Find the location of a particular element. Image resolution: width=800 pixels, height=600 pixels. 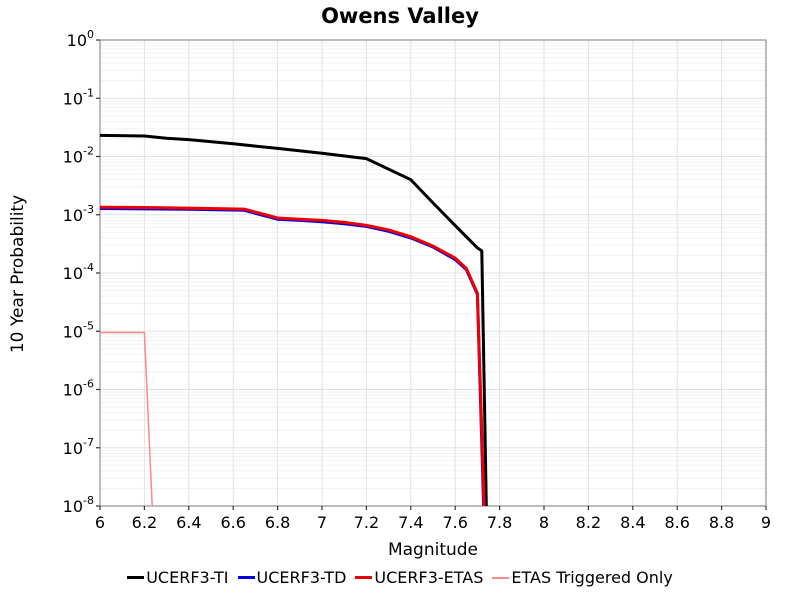

legend-label: UCERF3-TI is located at coordinates (187, 577).